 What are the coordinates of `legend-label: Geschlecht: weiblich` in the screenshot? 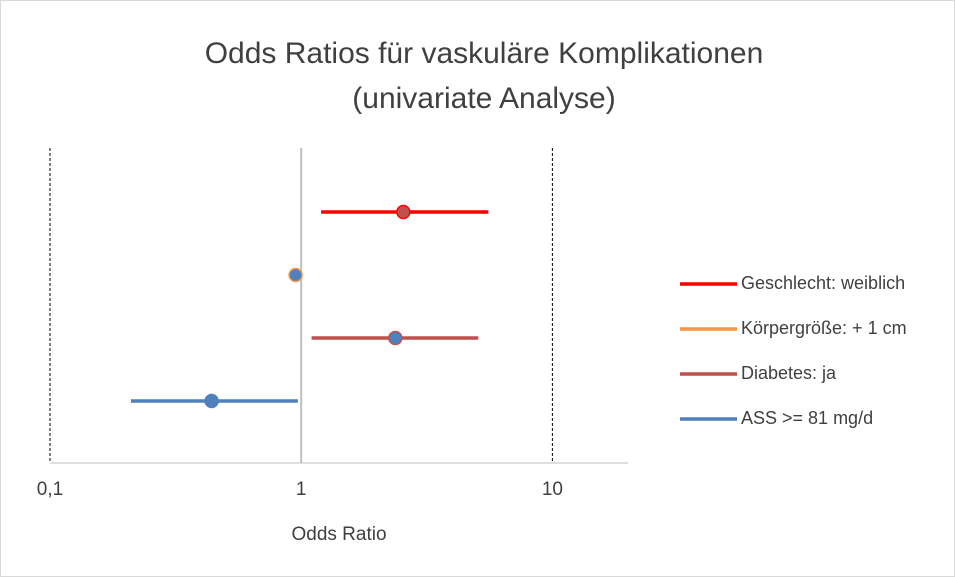 It's located at (823, 283).